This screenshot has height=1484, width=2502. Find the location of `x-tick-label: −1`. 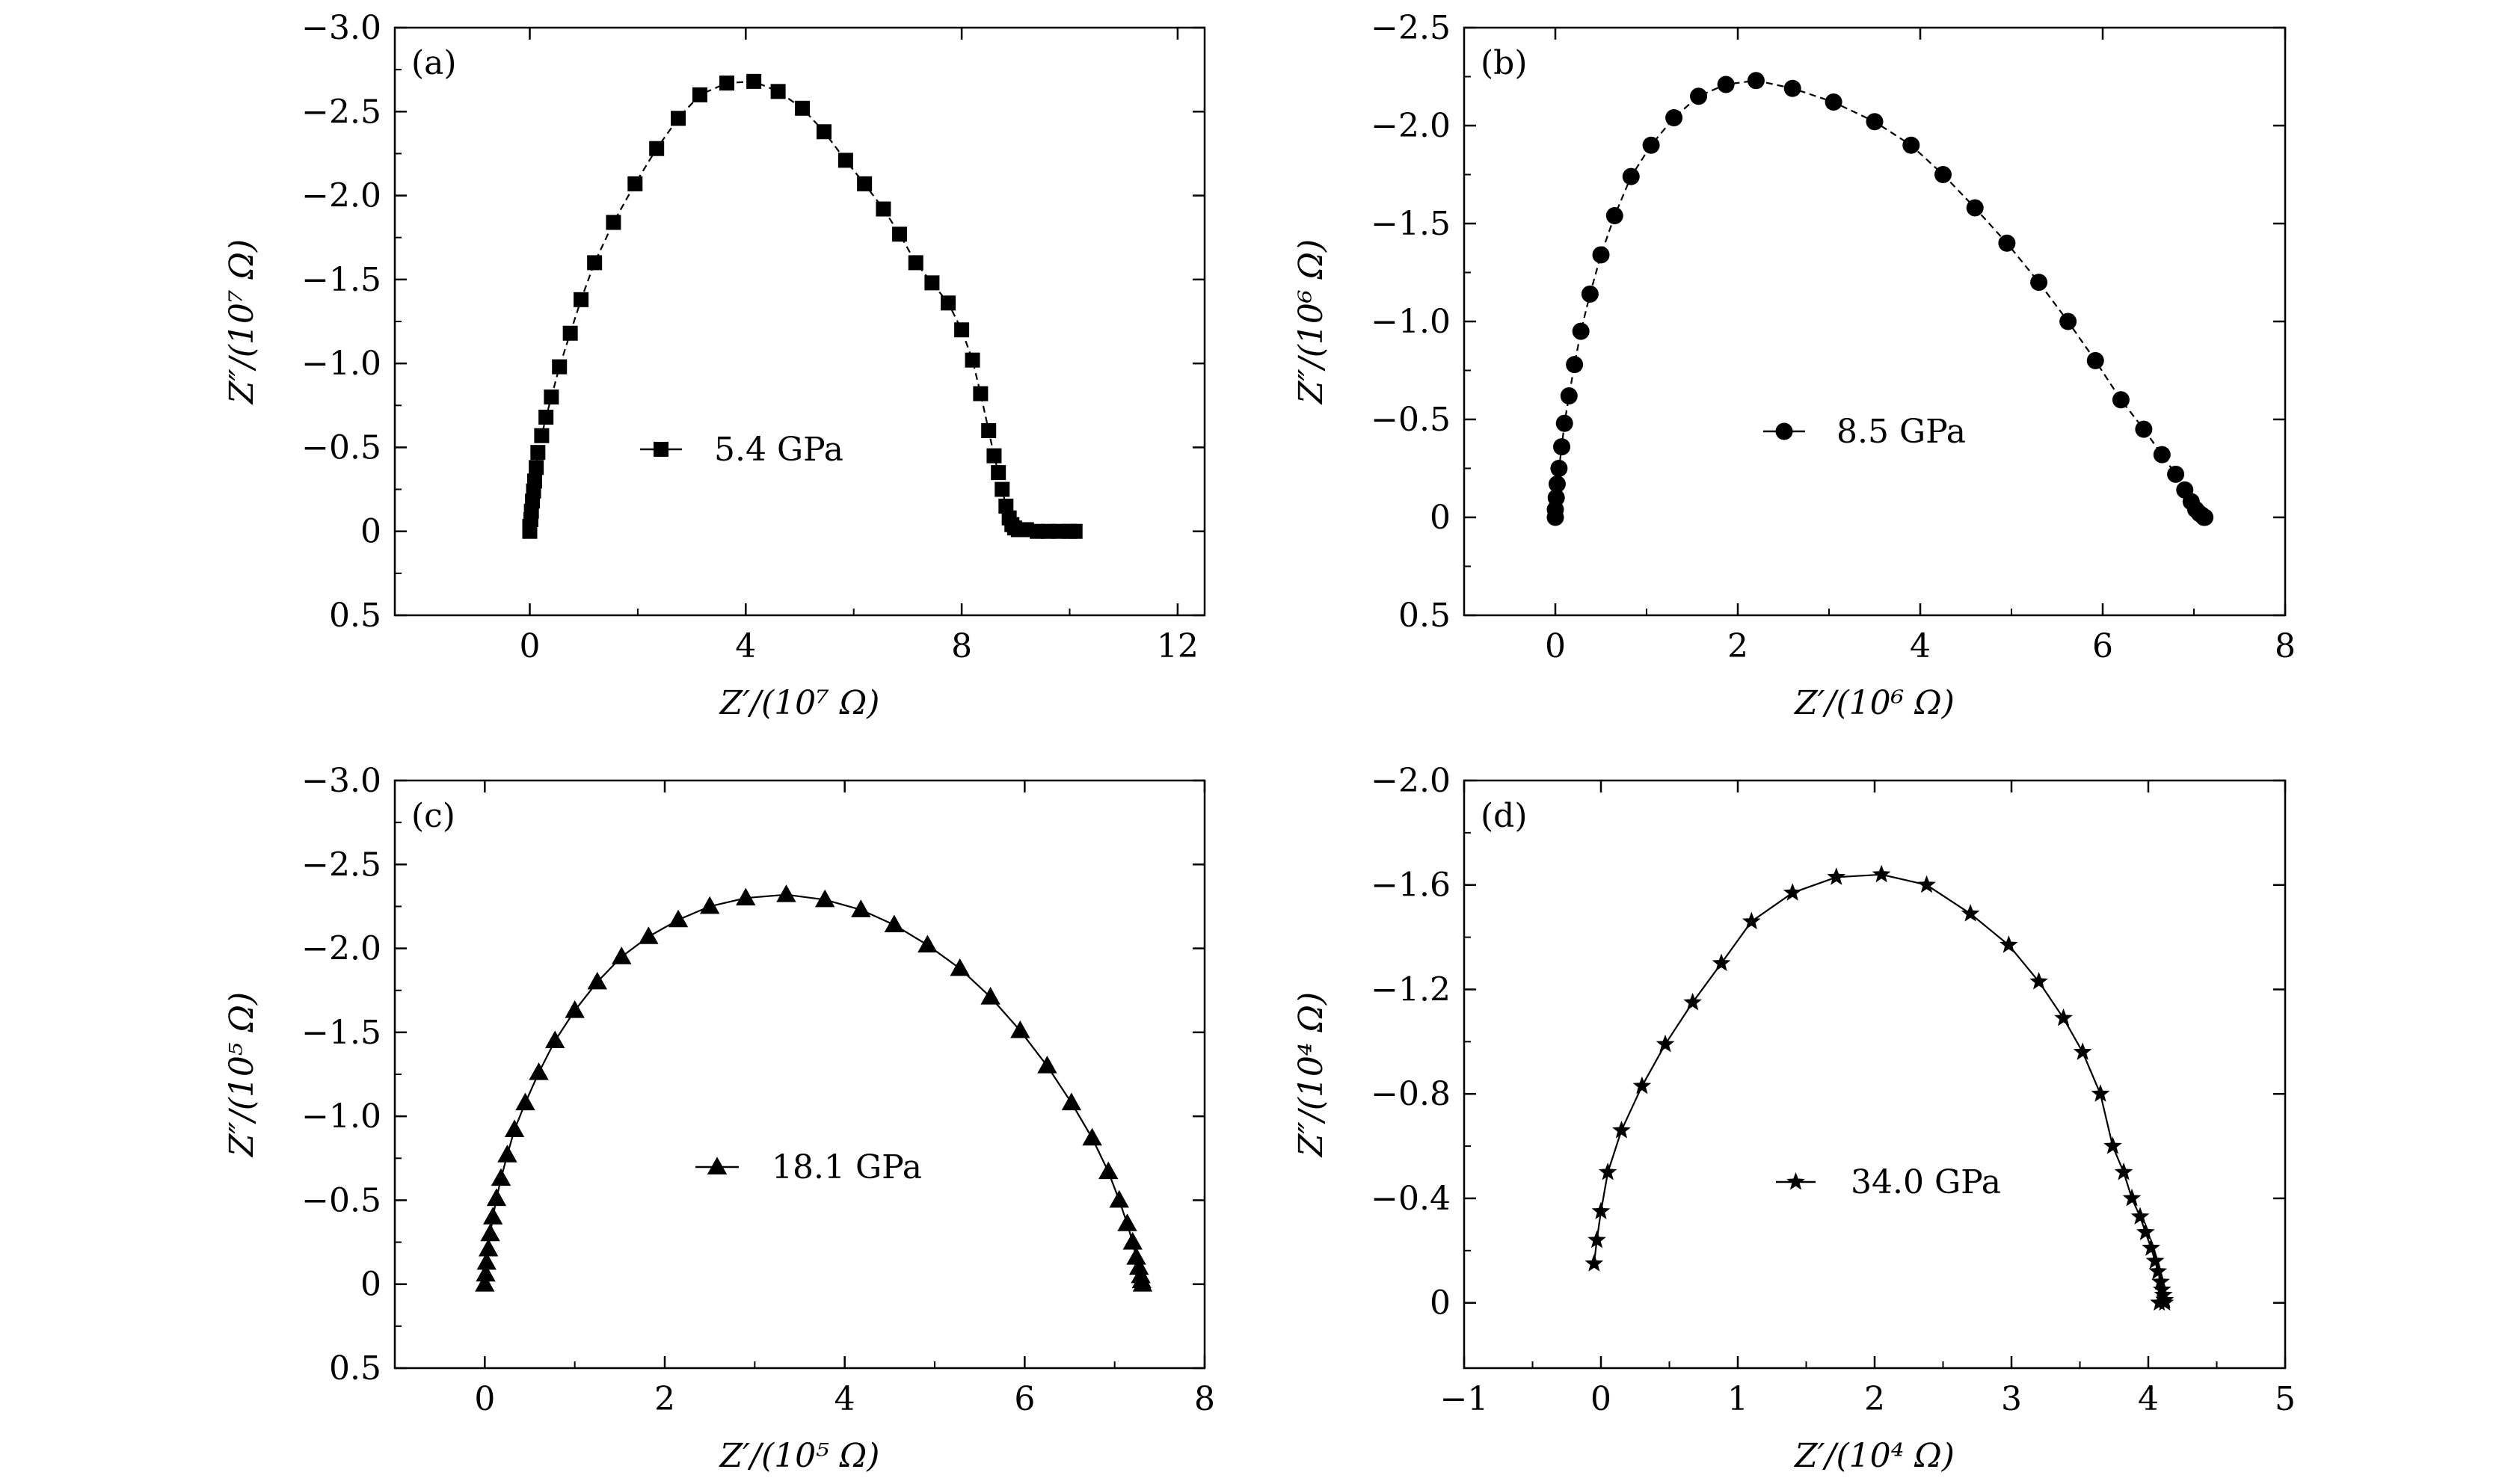

x-tick-label: −1 is located at coordinates (1464, 1399).